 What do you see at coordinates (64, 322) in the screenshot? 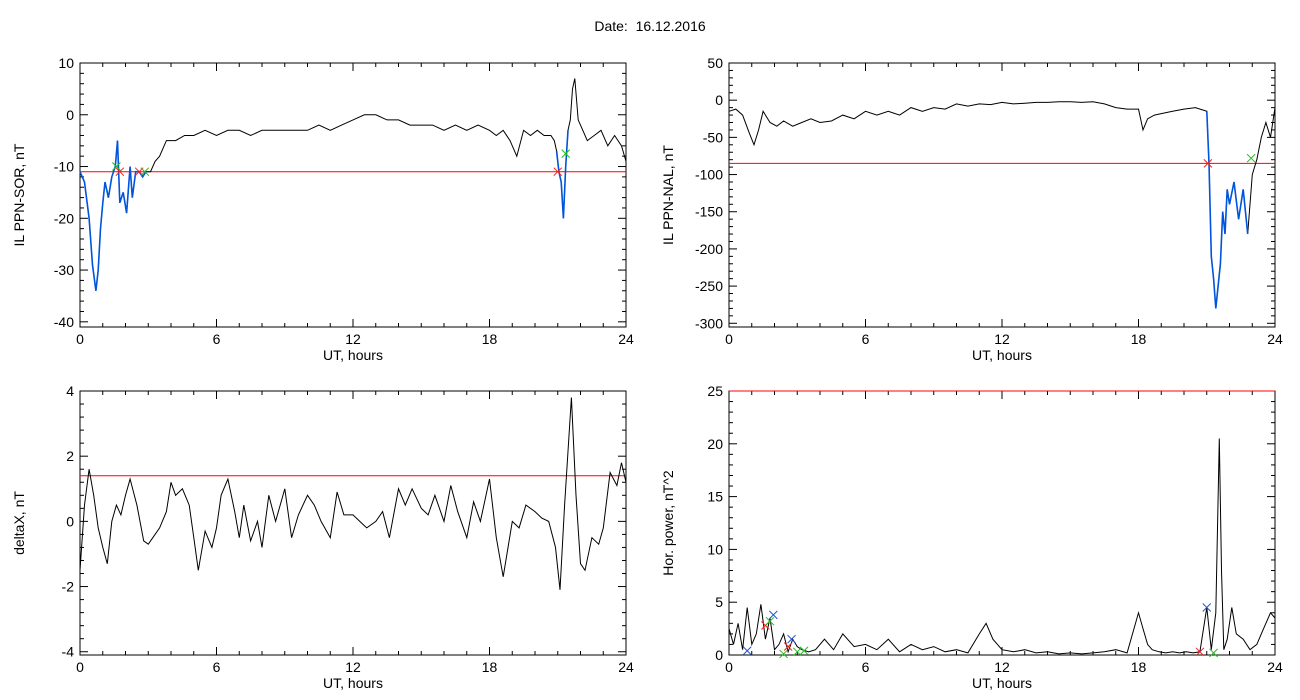
I see `y-tick-label: -40` at bounding box center [64, 322].